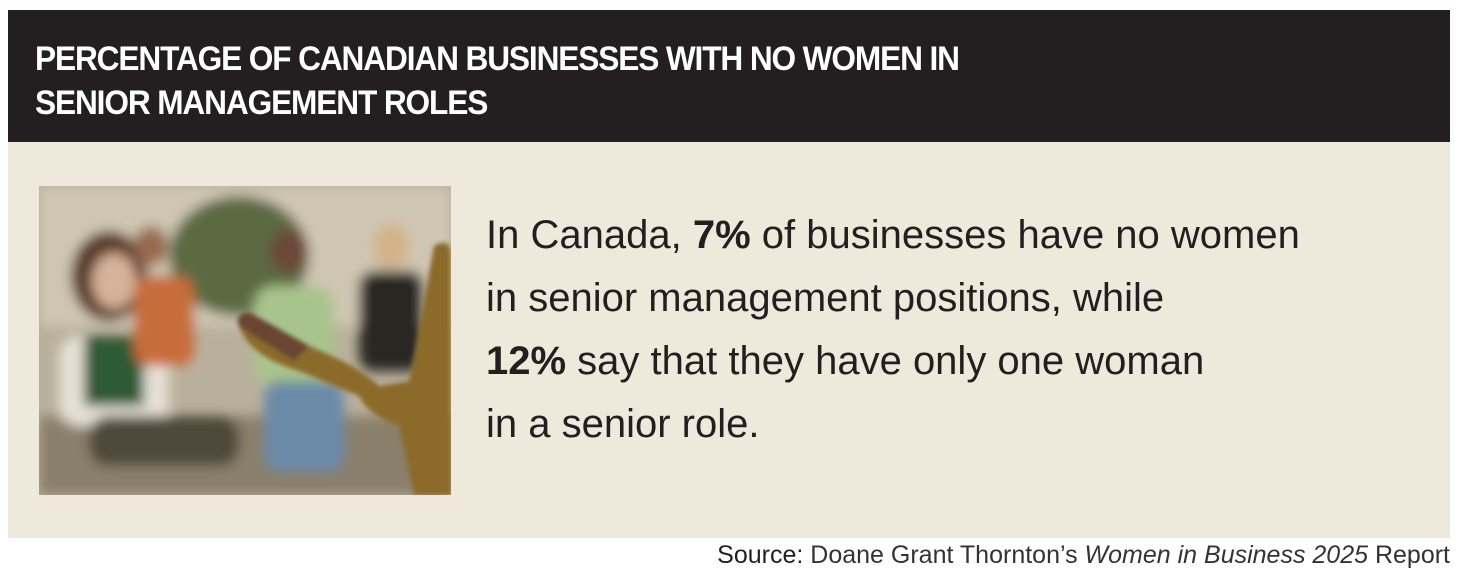 Image resolution: width=1463 pixels, height=584 pixels. Describe the element at coordinates (825, 298) in the screenshot. I see `text: in senior management positions, while` at that location.